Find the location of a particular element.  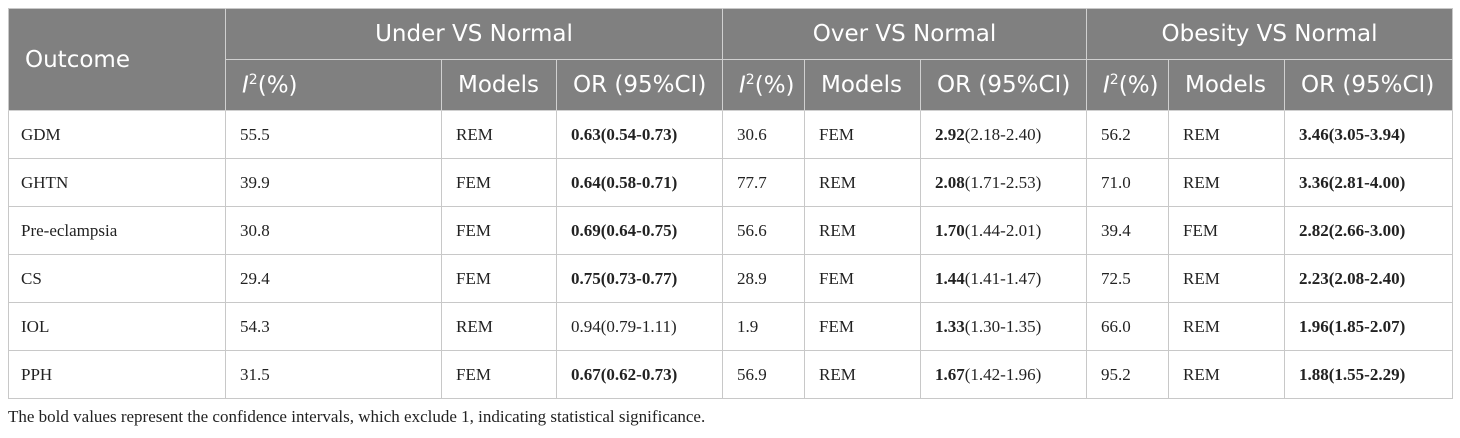

group-header-obesity: Obesity VS Normal is located at coordinates (1269, 34).